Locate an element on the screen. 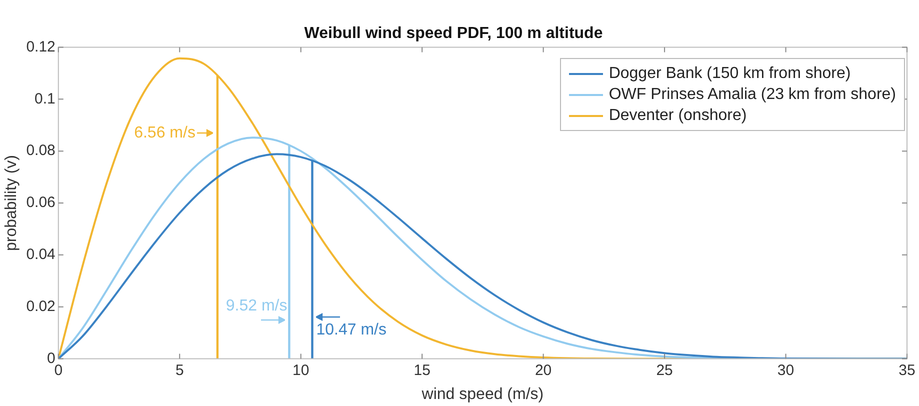 This screenshot has height=406, width=919. legend-label: Deventer (onshore) is located at coordinates (677, 115).